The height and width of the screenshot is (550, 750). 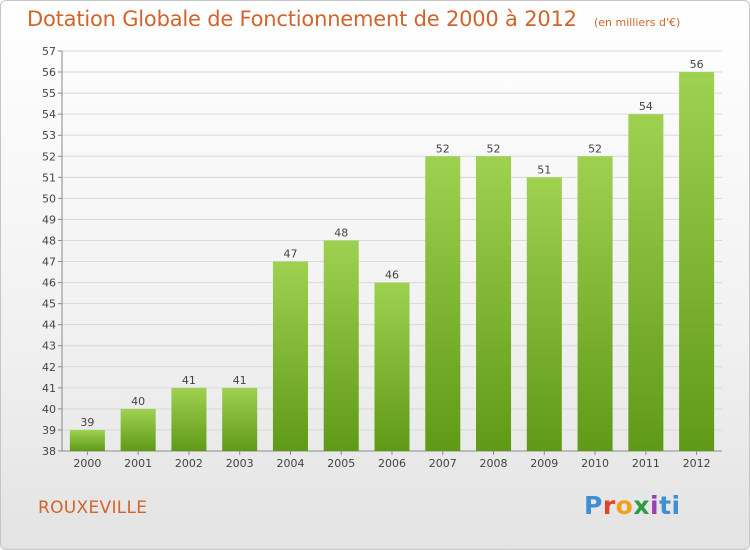 What do you see at coordinates (392, 463) in the screenshot?
I see `x-tick-label: 2006` at bounding box center [392, 463].